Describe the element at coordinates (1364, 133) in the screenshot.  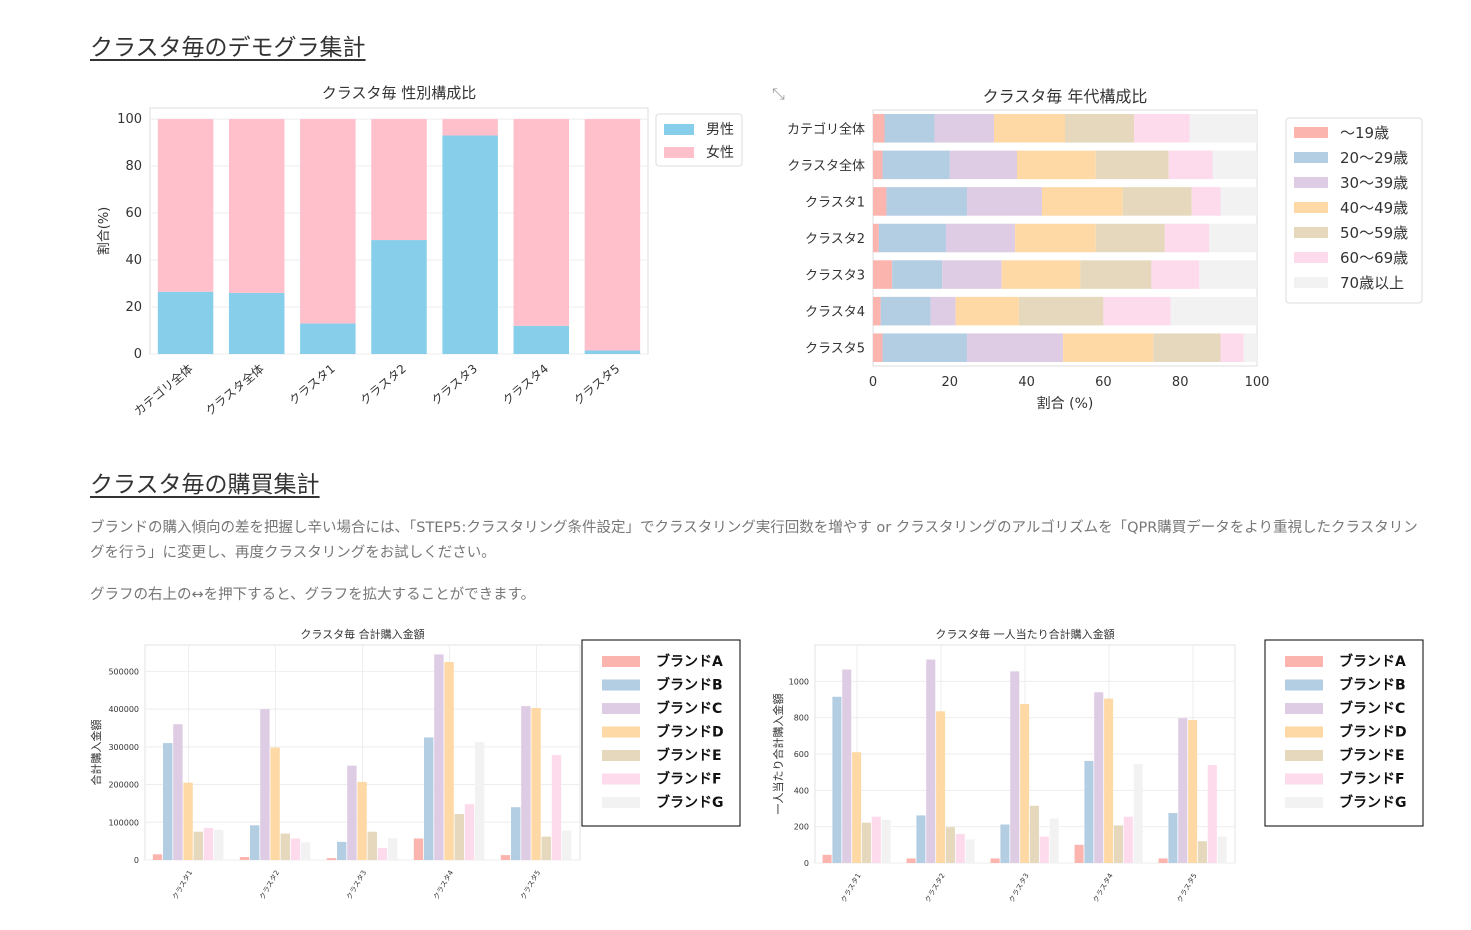
I see `legend-label: ～19歳` at that location.